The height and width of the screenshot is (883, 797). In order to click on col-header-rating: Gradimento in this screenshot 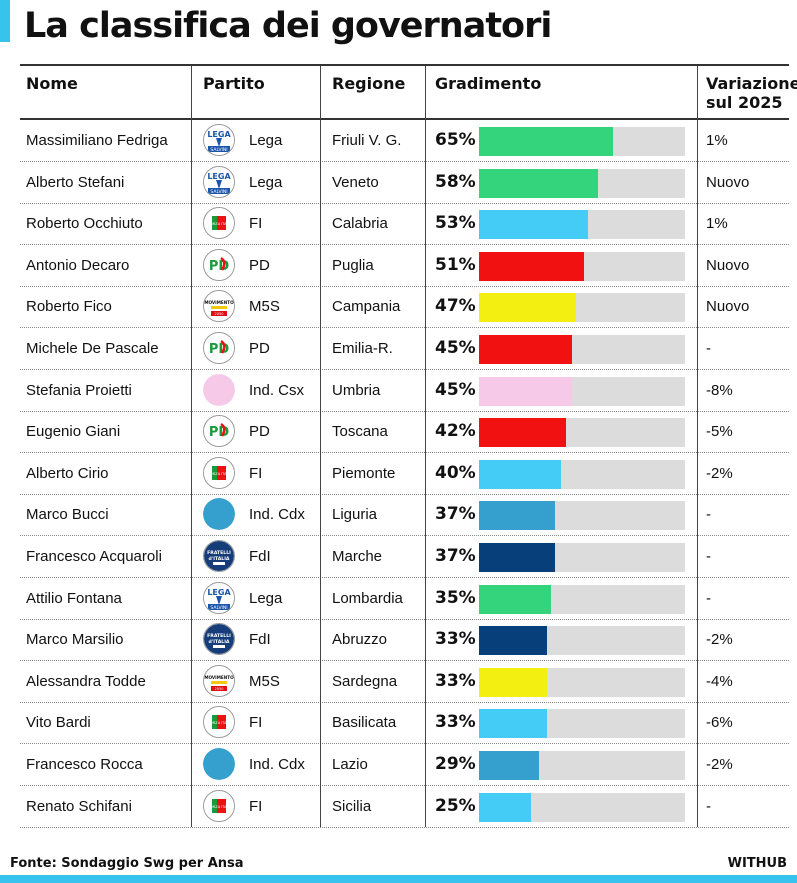, I will do `click(488, 83)`.